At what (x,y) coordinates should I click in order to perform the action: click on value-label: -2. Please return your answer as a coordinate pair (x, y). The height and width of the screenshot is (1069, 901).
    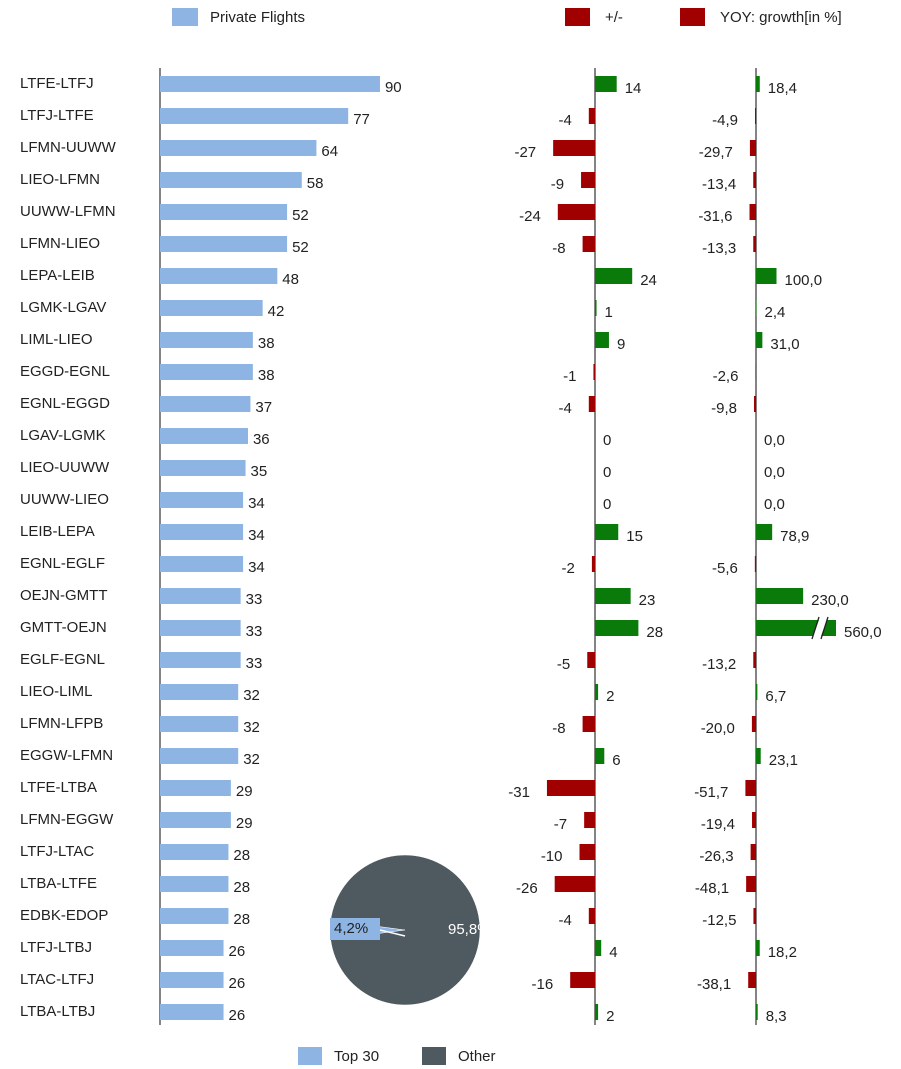
    Looking at the image, I should click on (568, 568).